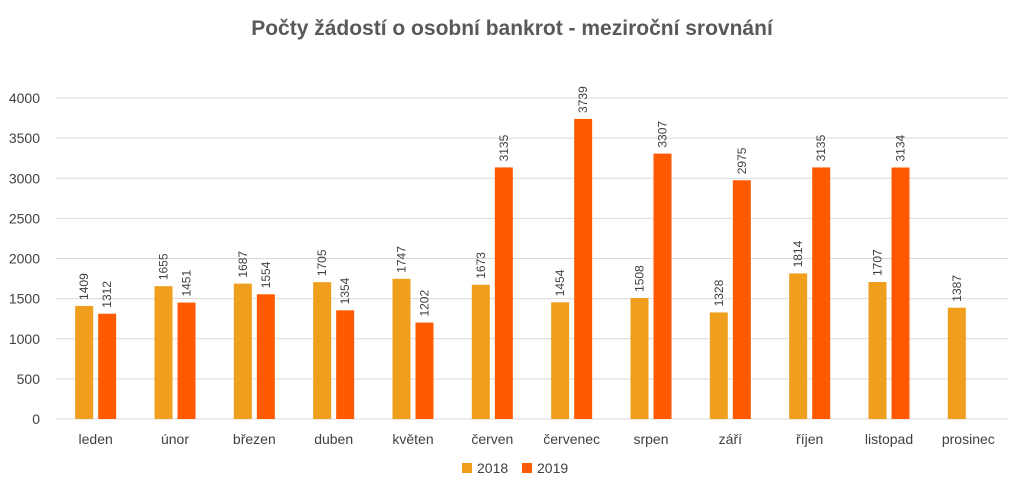  What do you see at coordinates (175, 439) in the screenshot?
I see `x-tick-label: únor` at bounding box center [175, 439].